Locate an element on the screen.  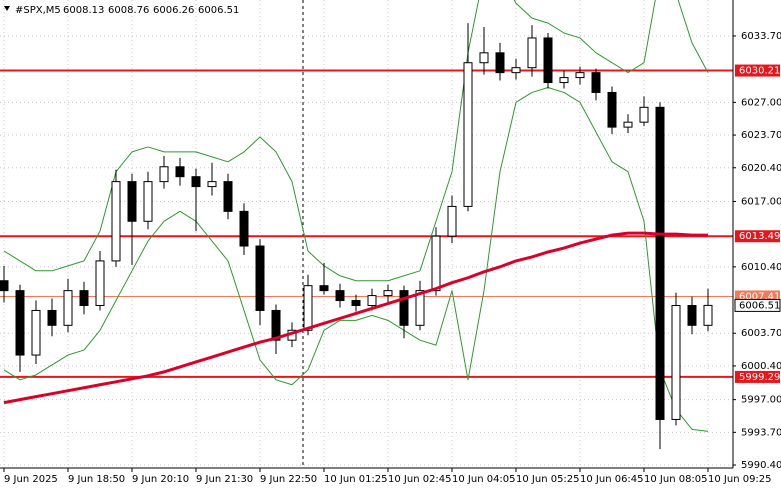
x-tick-label: 10 Jun 02:45 is located at coordinates (420, 479).